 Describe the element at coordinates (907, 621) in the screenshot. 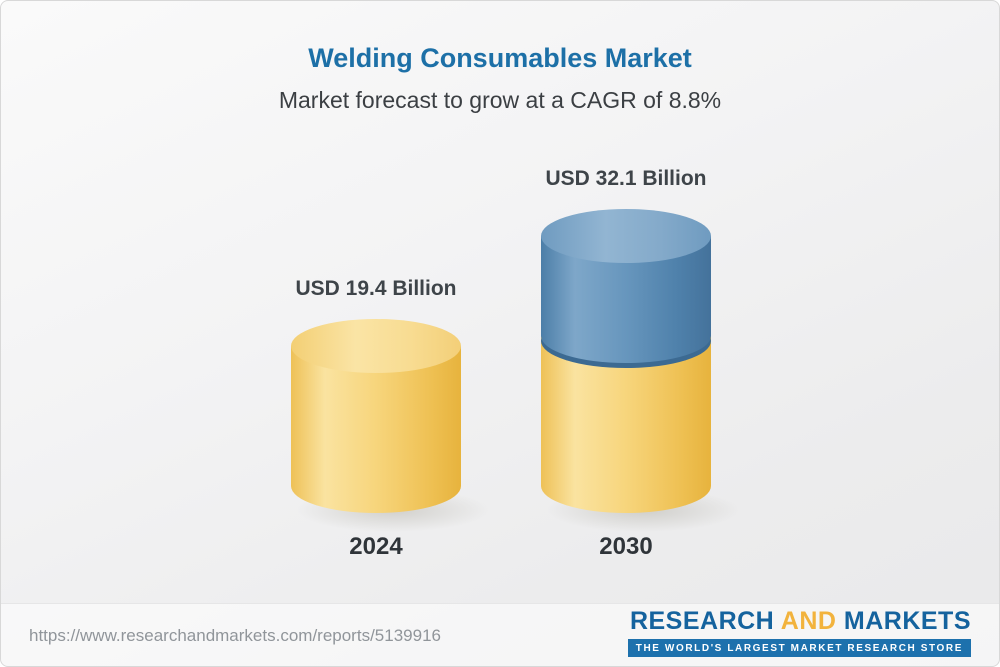

I see `brand-word-markets: MARKETS` at that location.